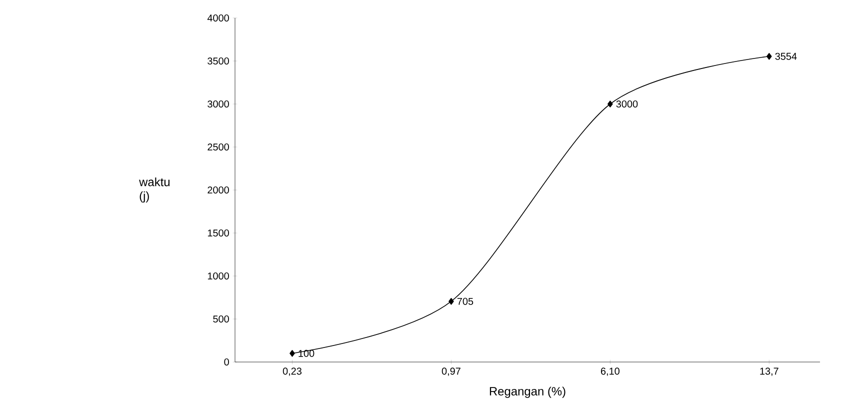 The width and height of the screenshot is (842, 417). I want to click on x-tick-label: 13,7, so click(769, 372).